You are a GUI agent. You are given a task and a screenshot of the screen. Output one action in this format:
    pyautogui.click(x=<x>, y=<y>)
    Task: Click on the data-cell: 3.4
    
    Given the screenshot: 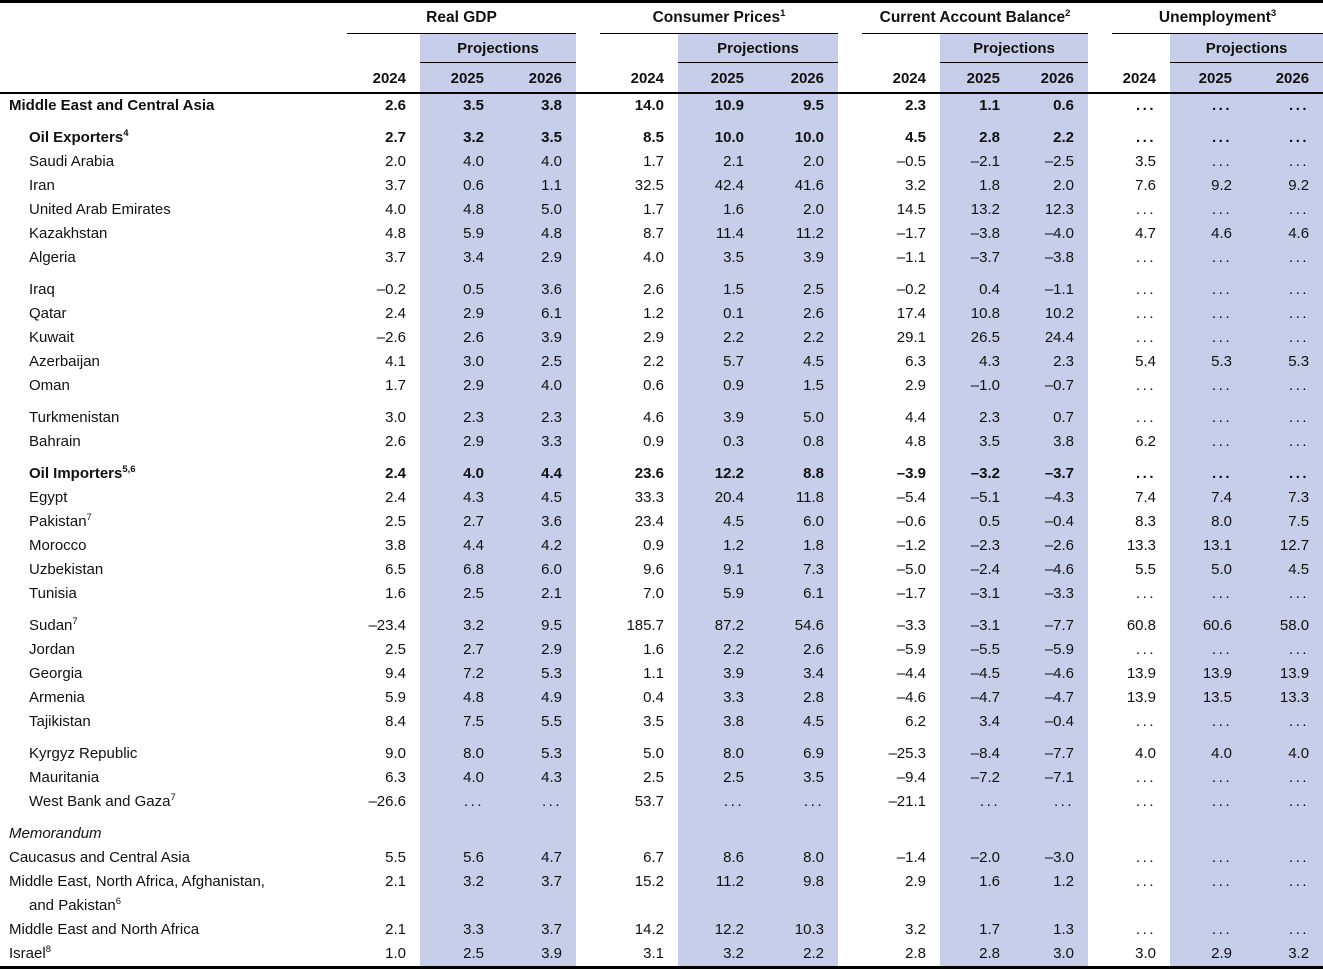 What is the action you would take?
    pyautogui.click(x=798, y=673)
    